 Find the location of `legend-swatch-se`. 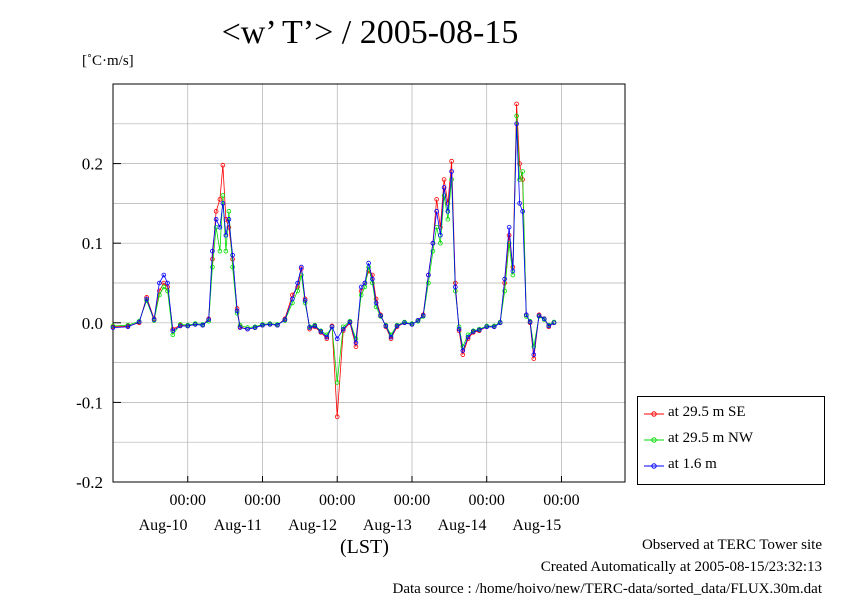

legend-swatch-se is located at coordinates (654, 414).